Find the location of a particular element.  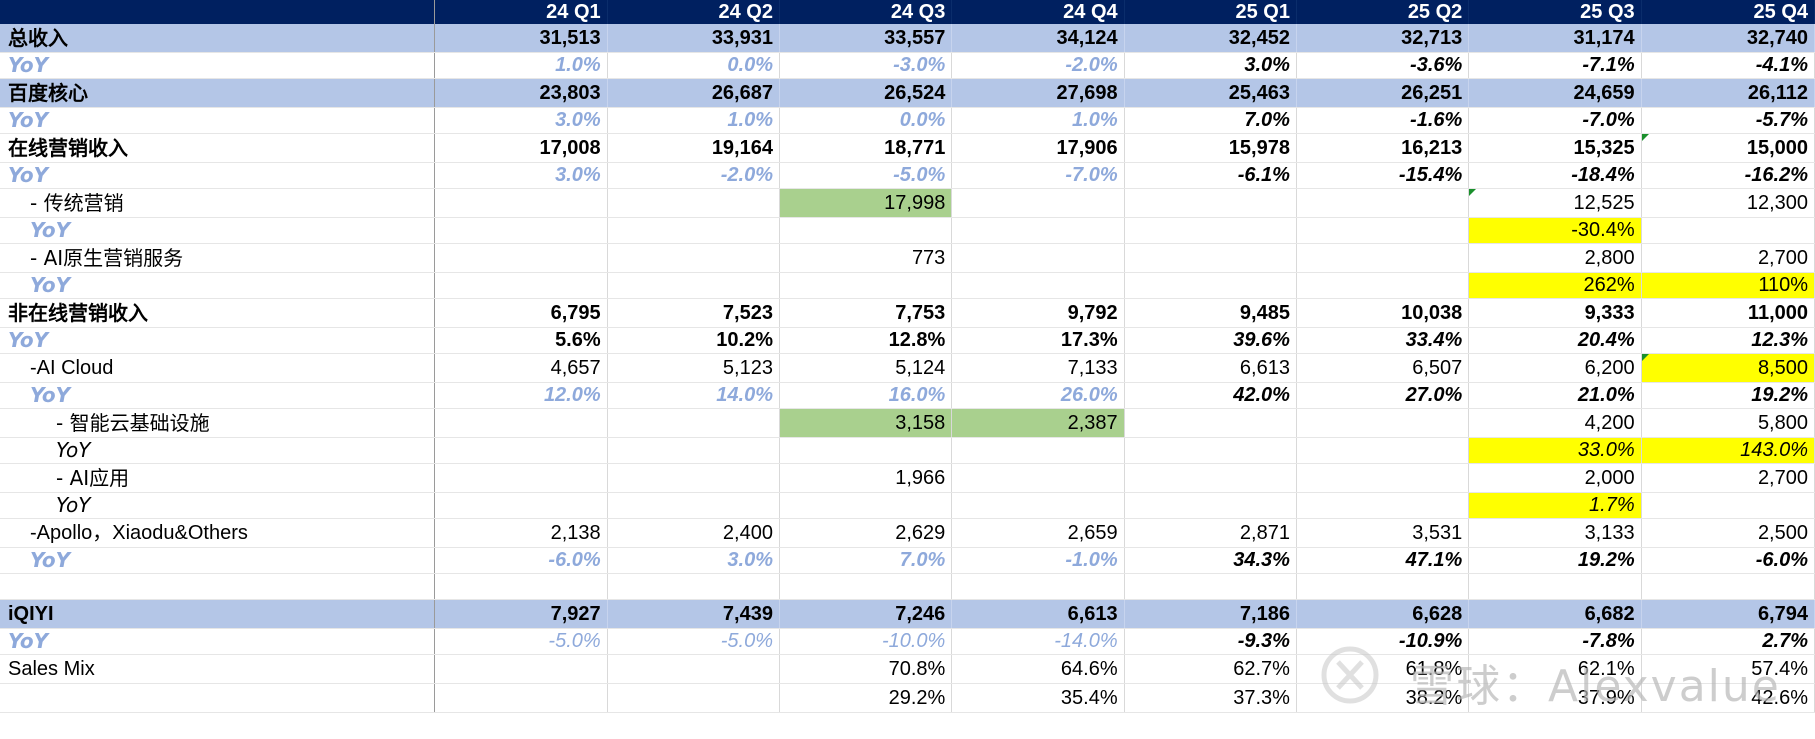

table-cell: 1.0% is located at coordinates (1038, 120).